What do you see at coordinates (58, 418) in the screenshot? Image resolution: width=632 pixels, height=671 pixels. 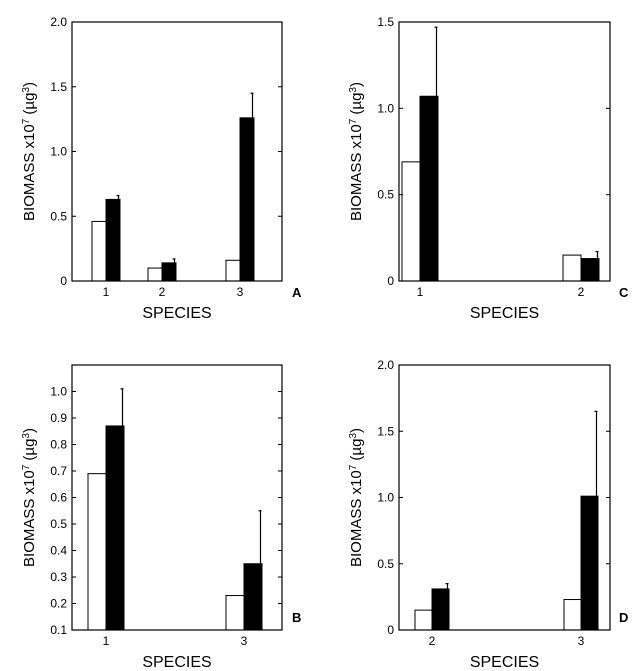 I see `y-tick-label: 0.9` at bounding box center [58, 418].